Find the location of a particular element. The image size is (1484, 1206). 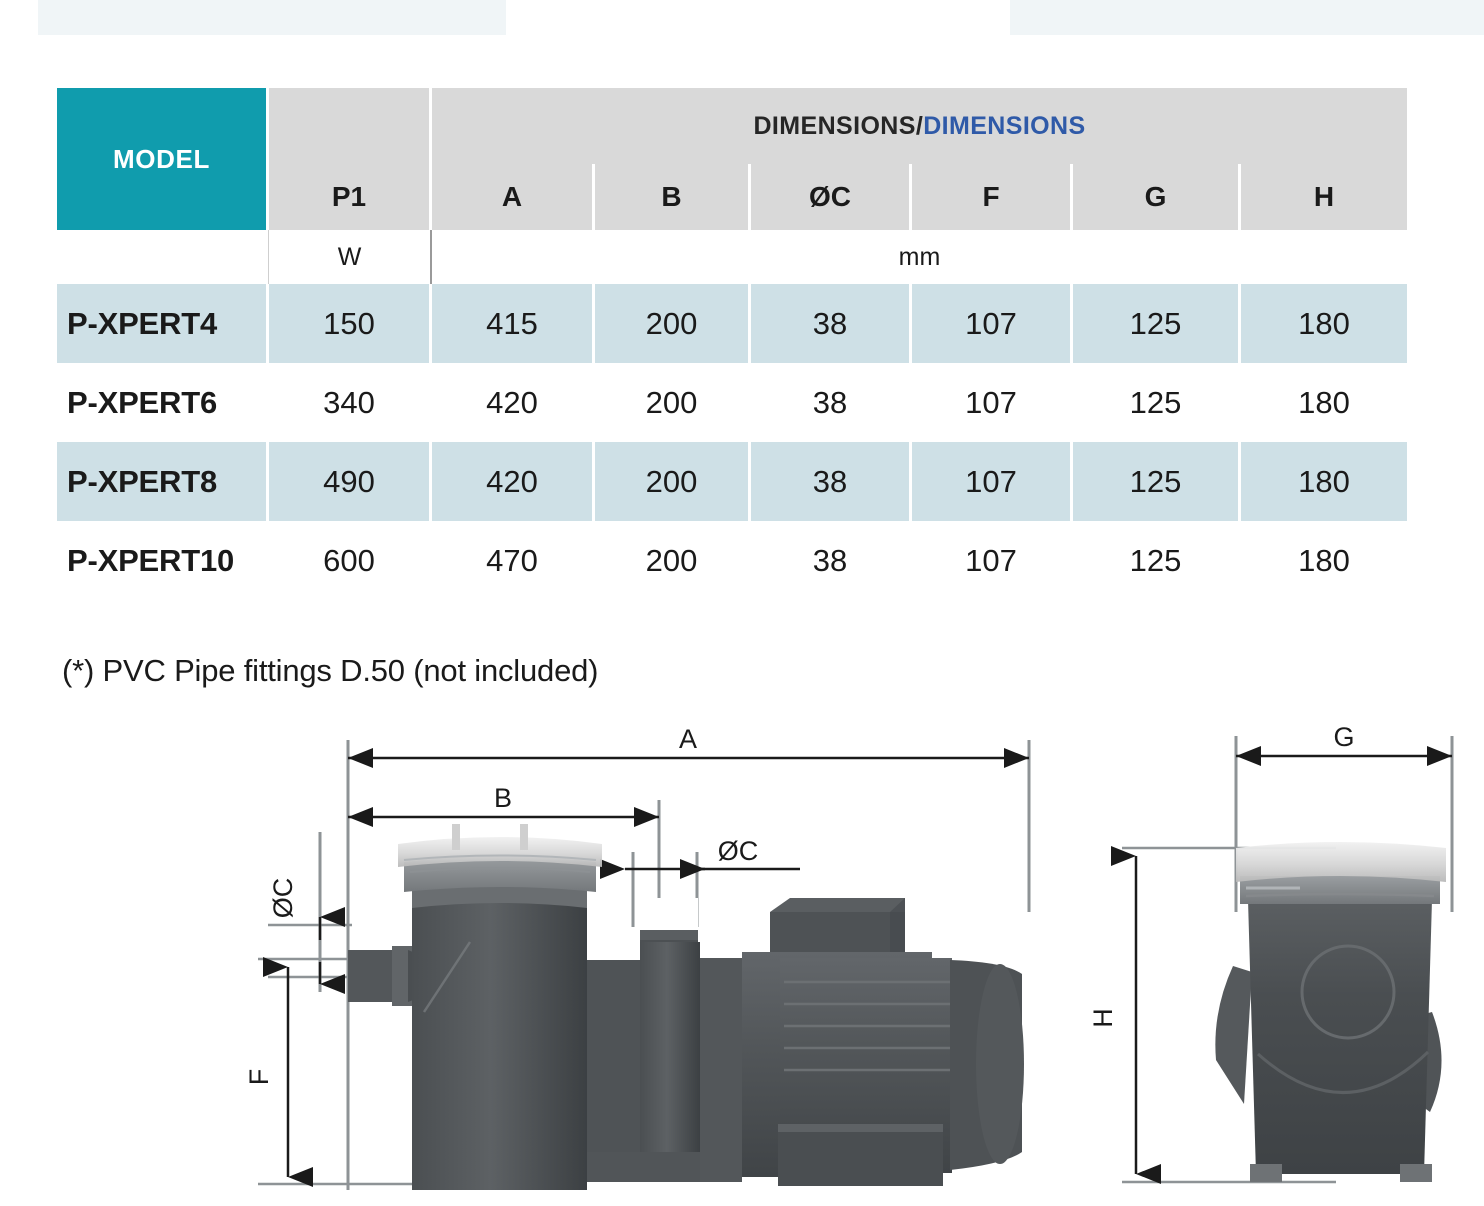

top-strip-left is located at coordinates (272, 17).